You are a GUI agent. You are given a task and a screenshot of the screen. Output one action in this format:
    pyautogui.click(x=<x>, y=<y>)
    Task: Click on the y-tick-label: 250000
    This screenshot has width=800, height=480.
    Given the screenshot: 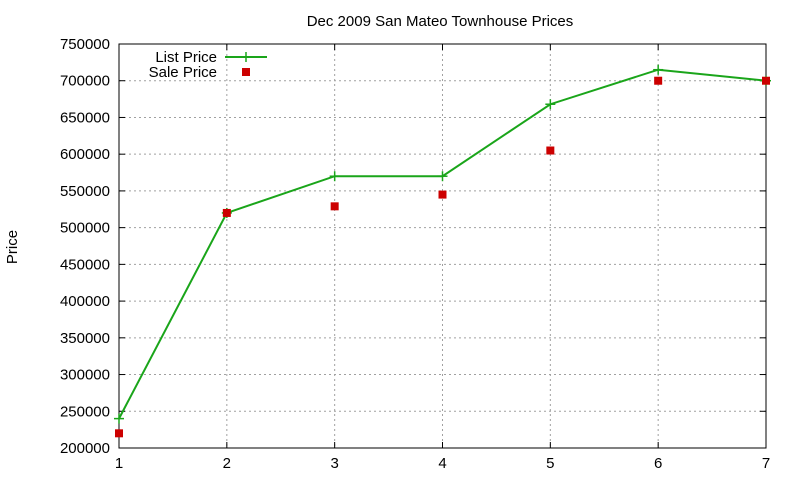 What is the action you would take?
    pyautogui.click(x=85, y=411)
    